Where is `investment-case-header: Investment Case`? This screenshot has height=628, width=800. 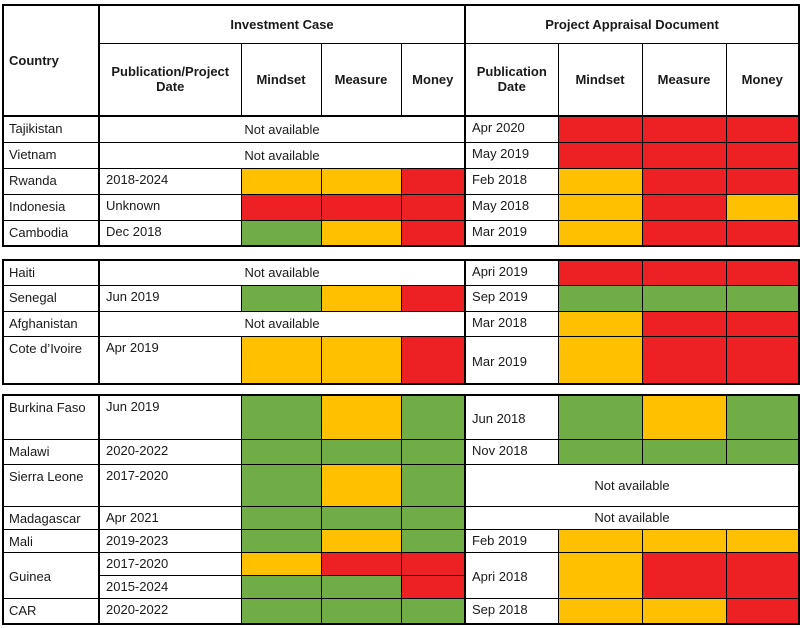
investment-case-header: Investment Case is located at coordinates (282, 24).